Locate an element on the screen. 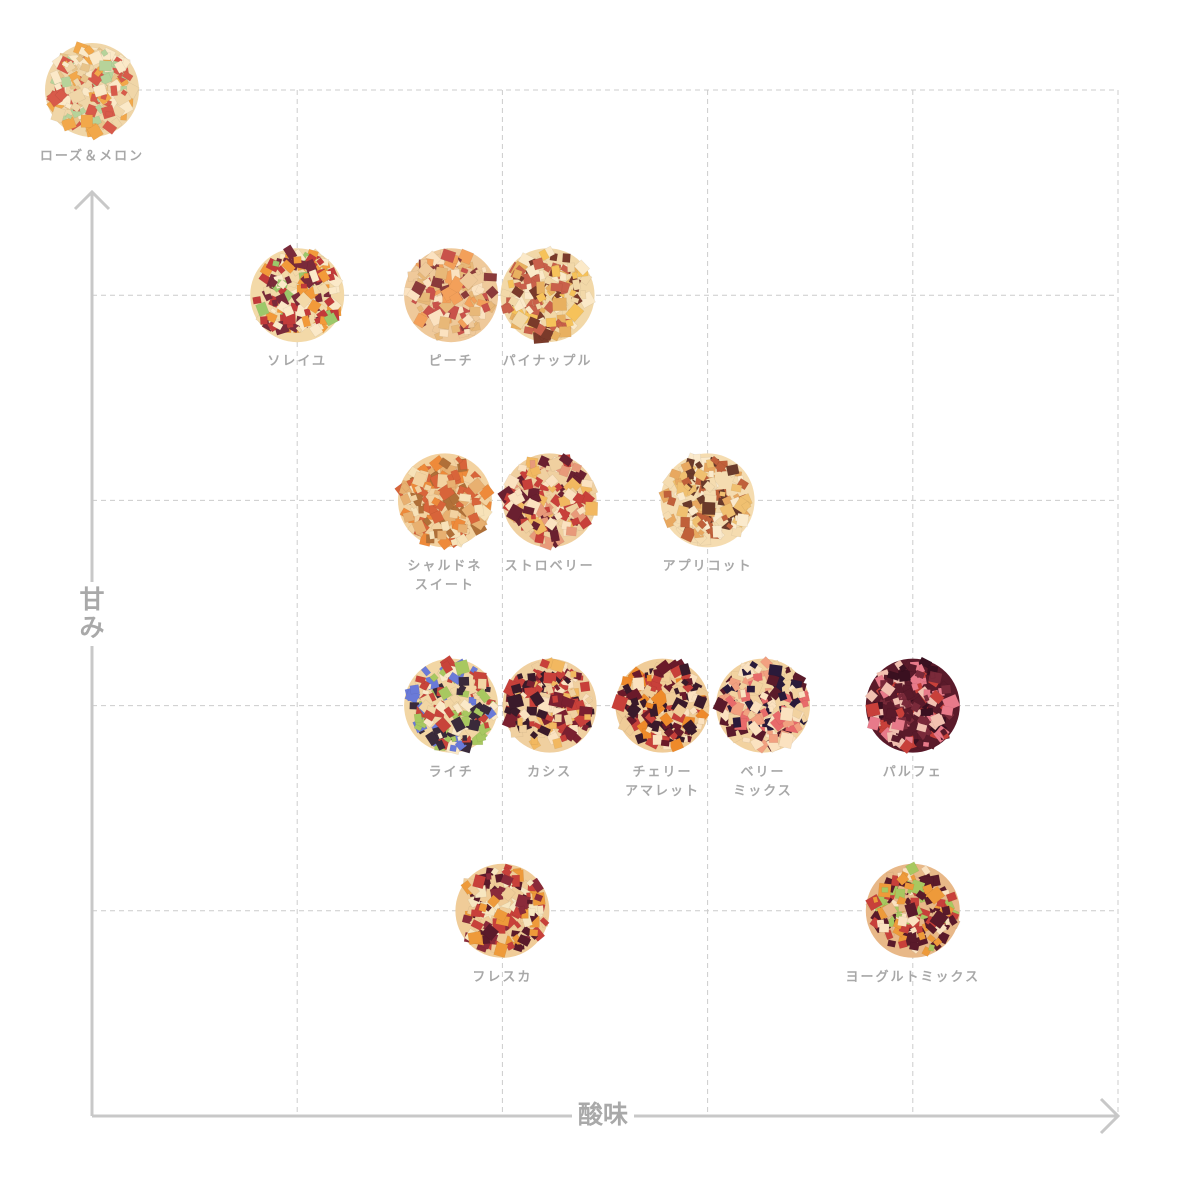 This screenshot has height=1200, width=1200. tea-label-line: アプリコット is located at coordinates (707, 567).